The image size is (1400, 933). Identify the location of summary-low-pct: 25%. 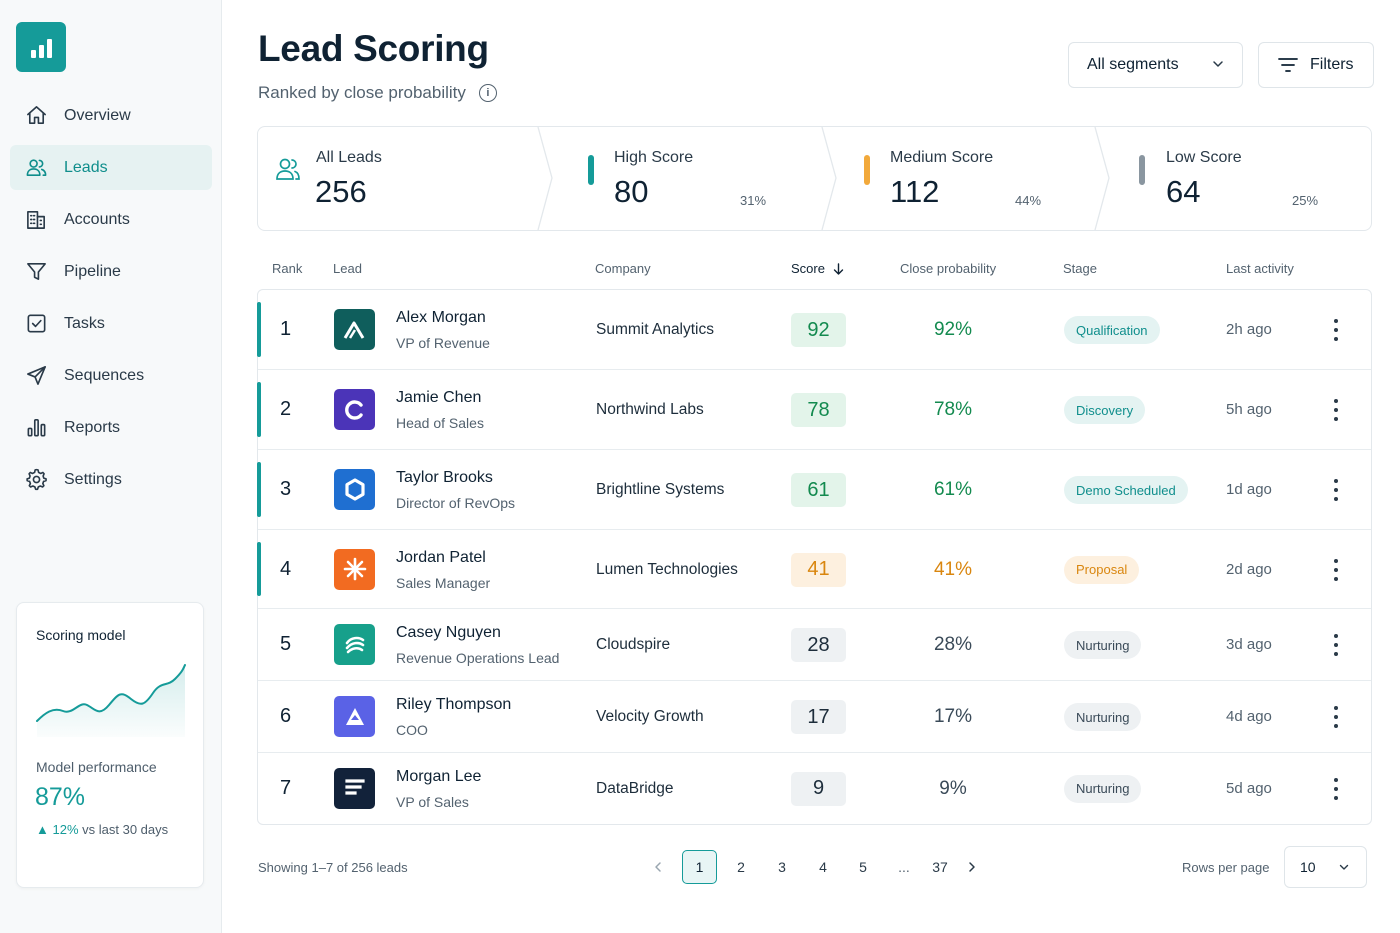
(1305, 200).